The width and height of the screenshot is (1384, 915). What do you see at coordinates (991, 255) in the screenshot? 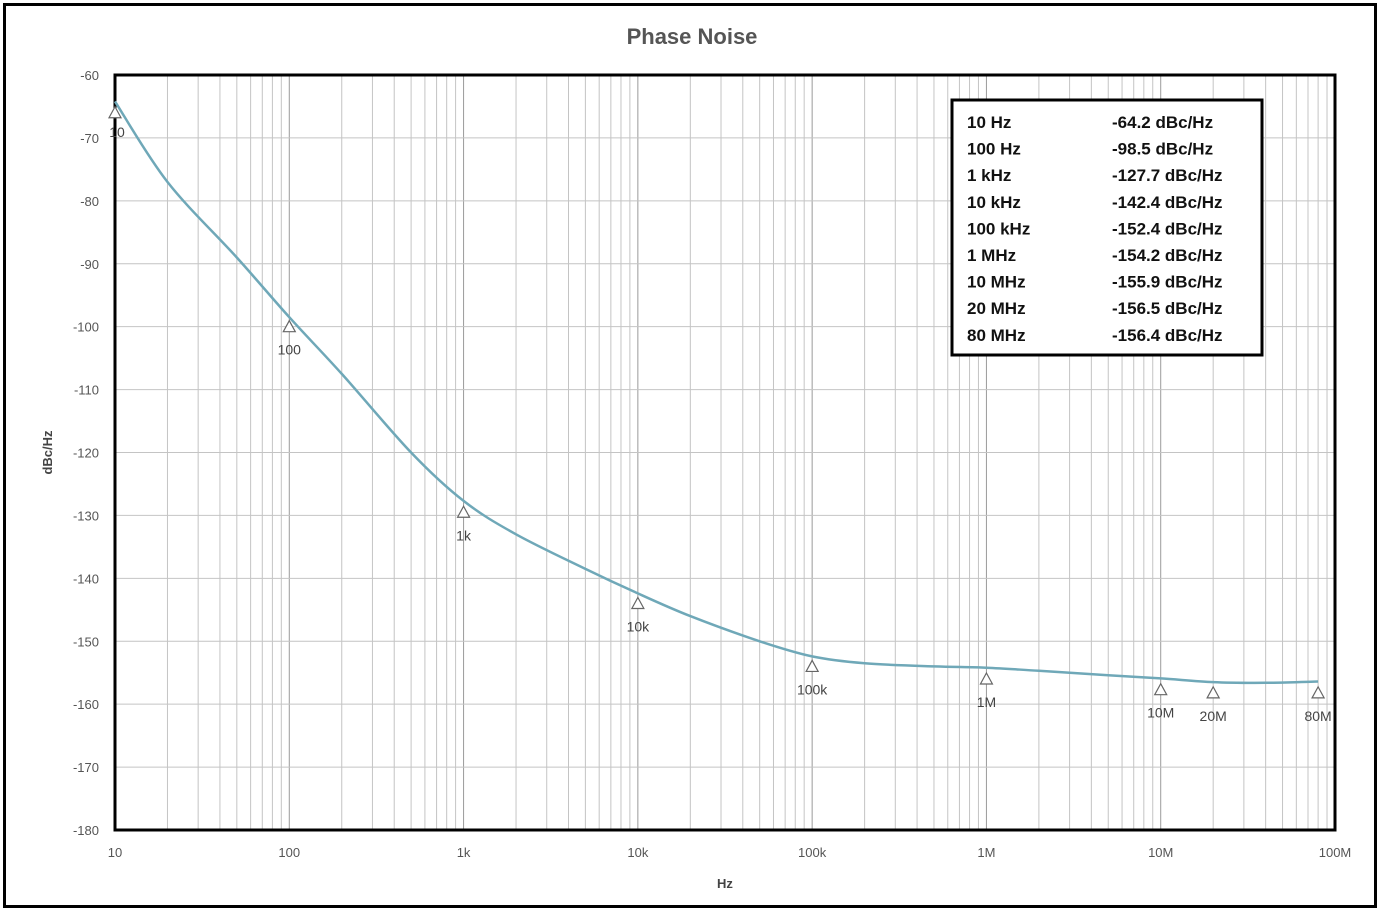
I see `legend-frequency: 1 MHz` at bounding box center [991, 255].